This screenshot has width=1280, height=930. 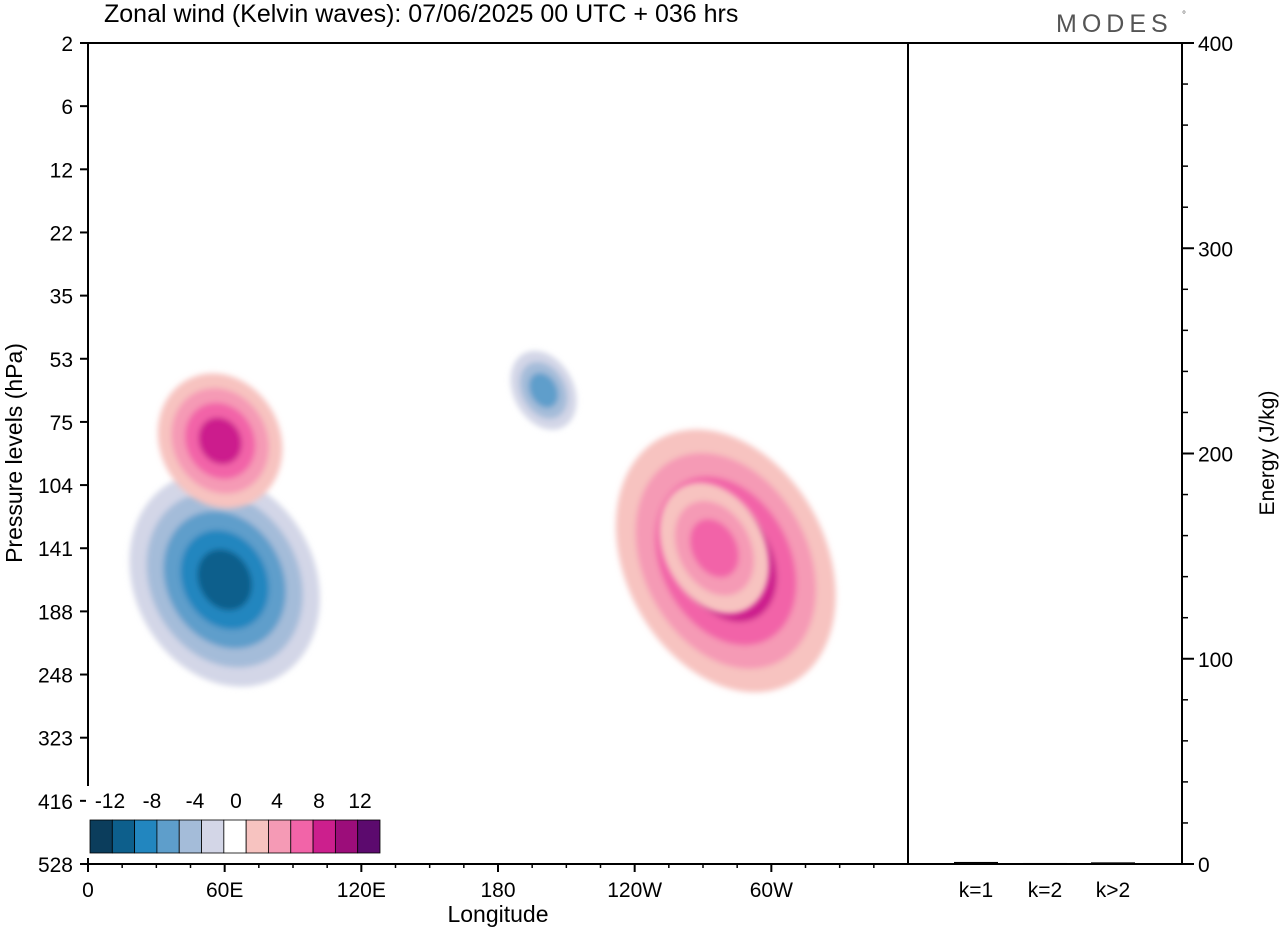 I want to click on pressure-axis: 2 6 12 22 35 53 75 104 141 188 248 323 416 528, so click(x=63, y=455).